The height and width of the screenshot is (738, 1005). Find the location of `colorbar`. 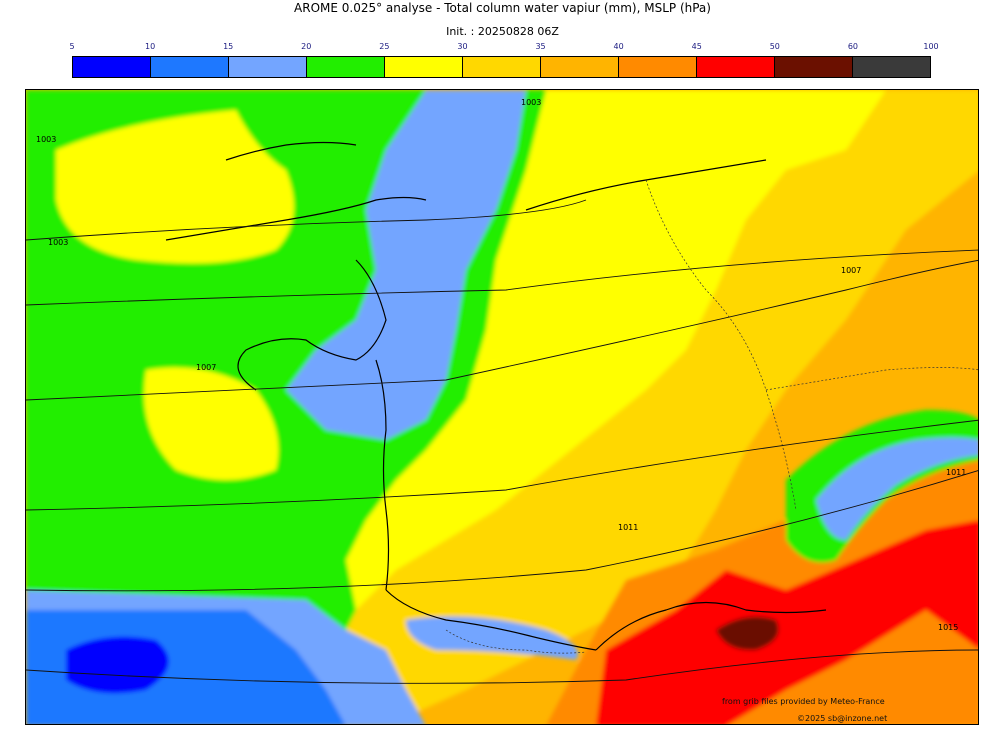

colorbar is located at coordinates (501, 67).